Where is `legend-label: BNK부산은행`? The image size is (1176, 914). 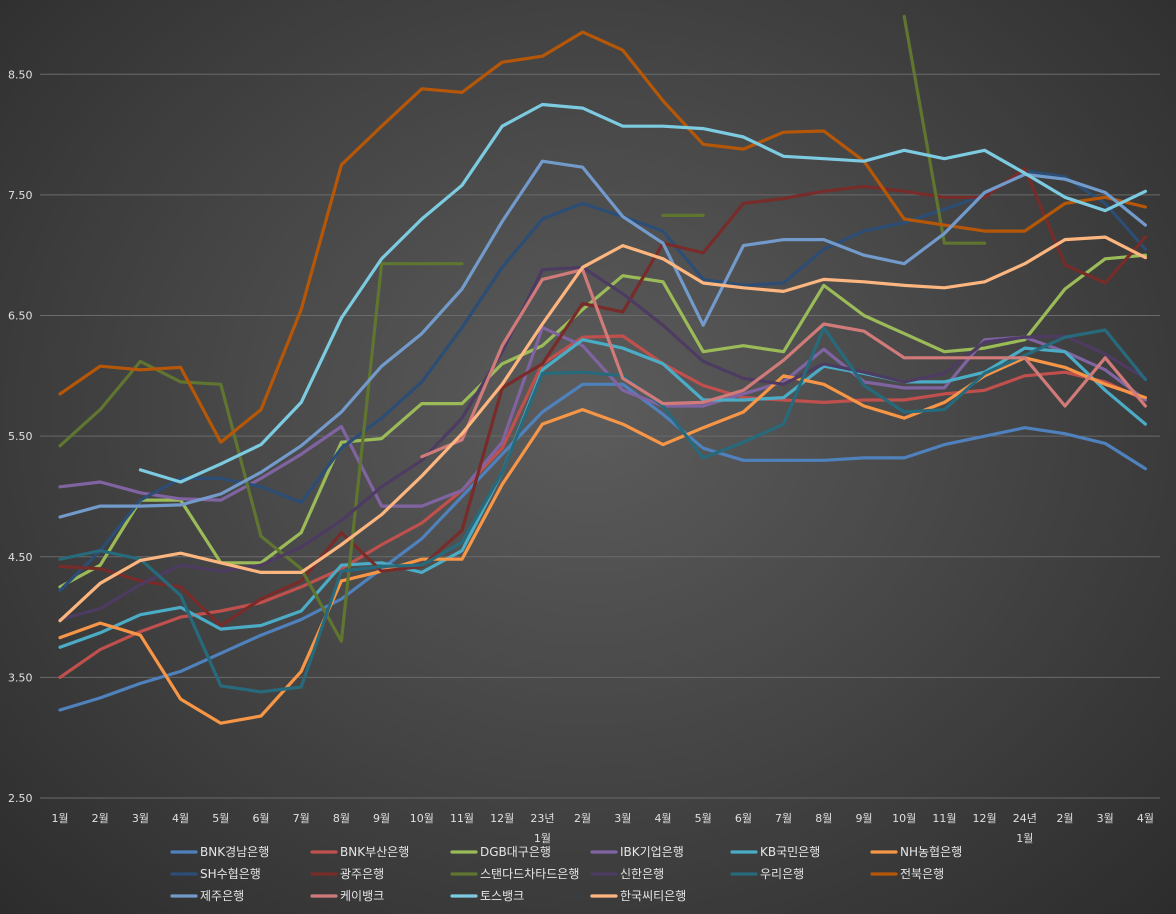
legend-label: BNK부산은행 is located at coordinates (374, 851).